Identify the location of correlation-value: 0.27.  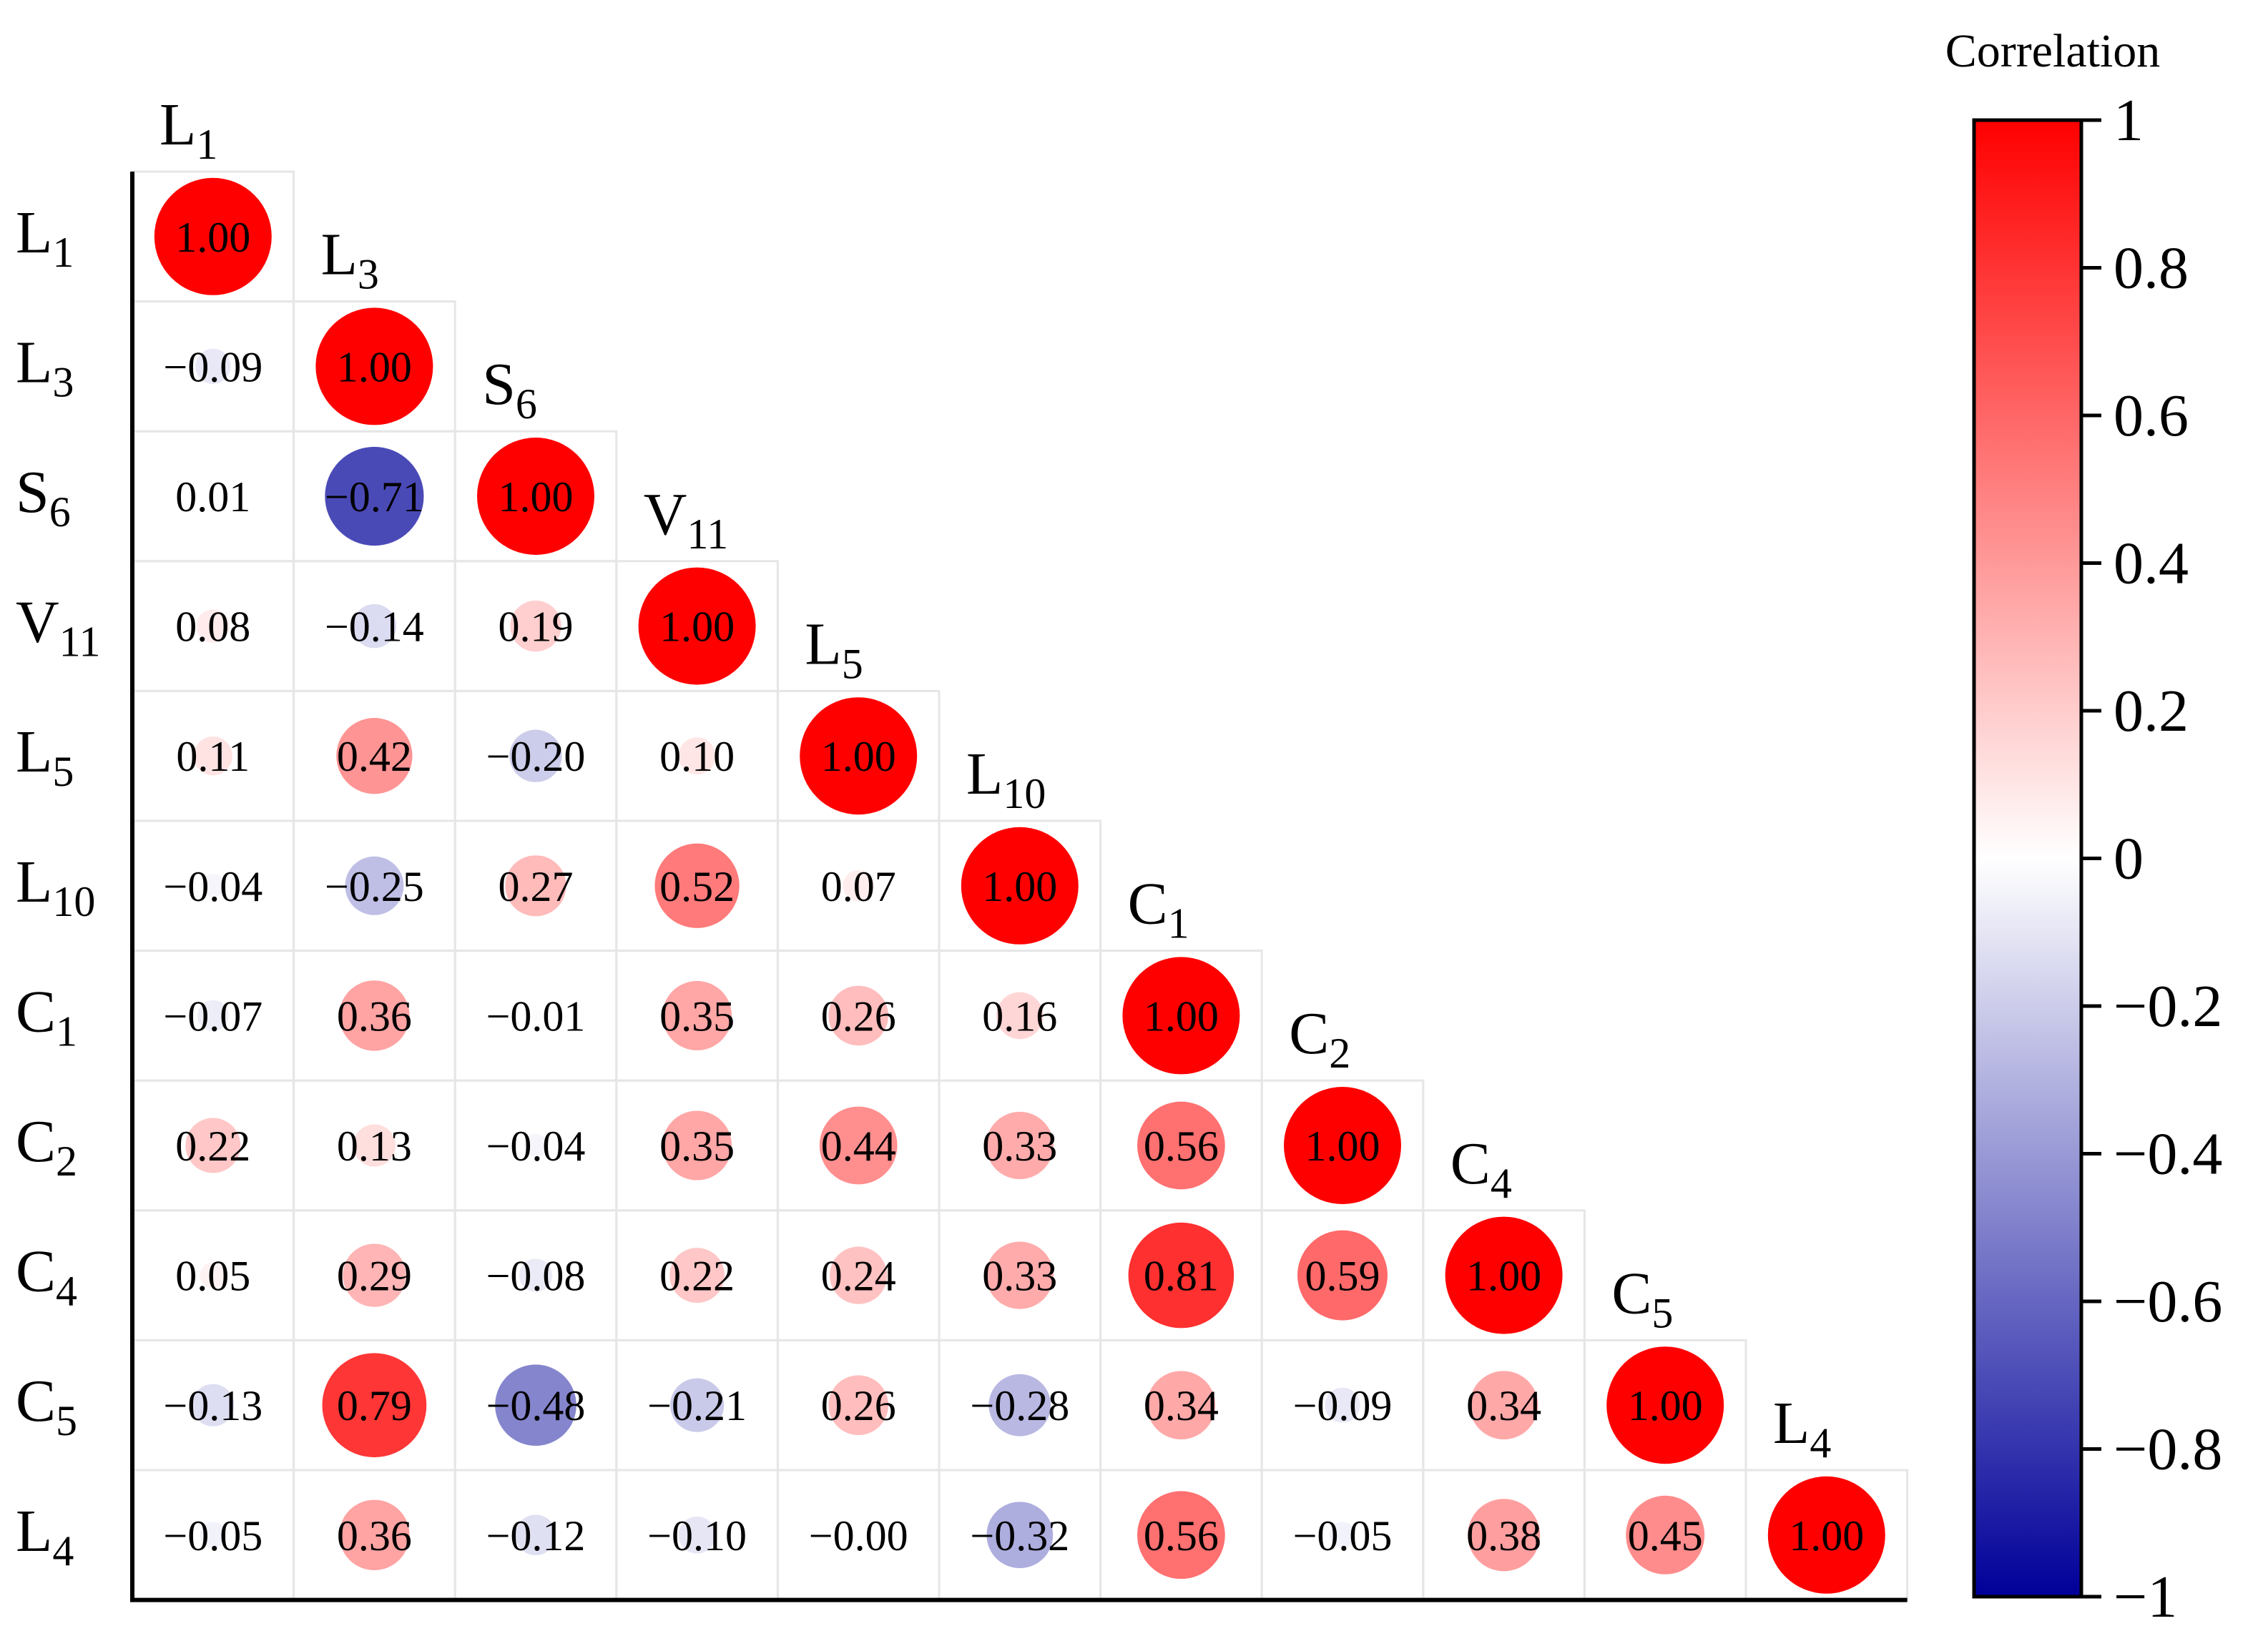
(536, 886).